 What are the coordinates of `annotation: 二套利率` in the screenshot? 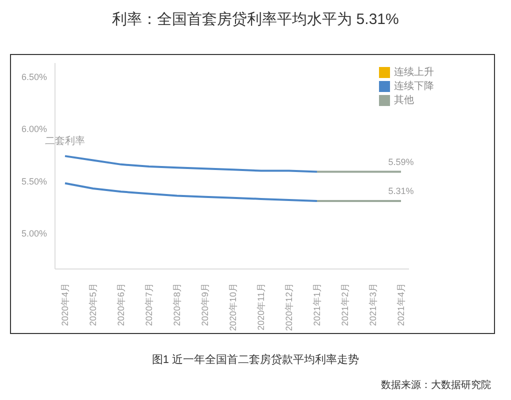 It's located at (65, 141).